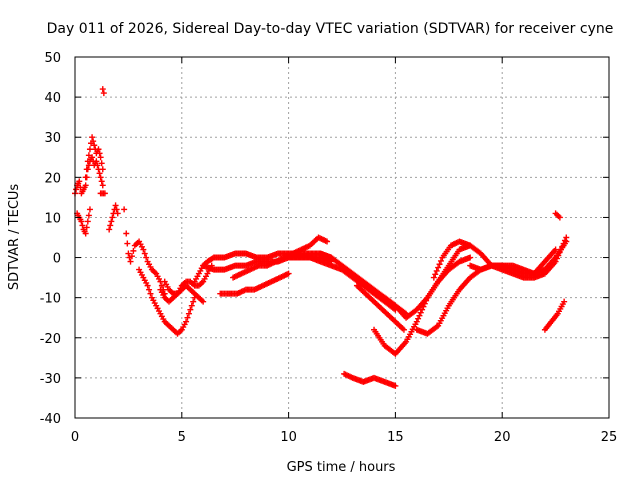  What do you see at coordinates (52, 218) in the screenshot?
I see `y-tick-label: 10` at bounding box center [52, 218].